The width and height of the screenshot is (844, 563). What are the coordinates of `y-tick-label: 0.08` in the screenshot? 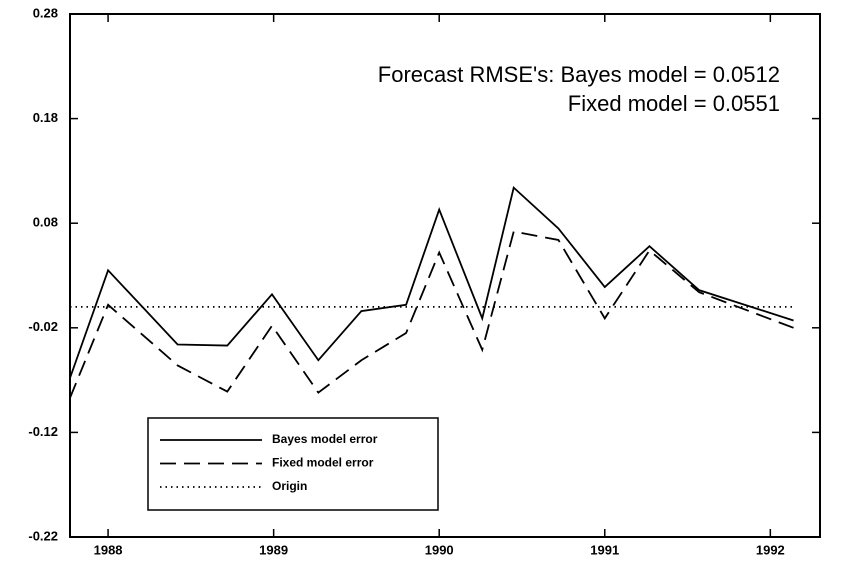 It's located at (45, 222).